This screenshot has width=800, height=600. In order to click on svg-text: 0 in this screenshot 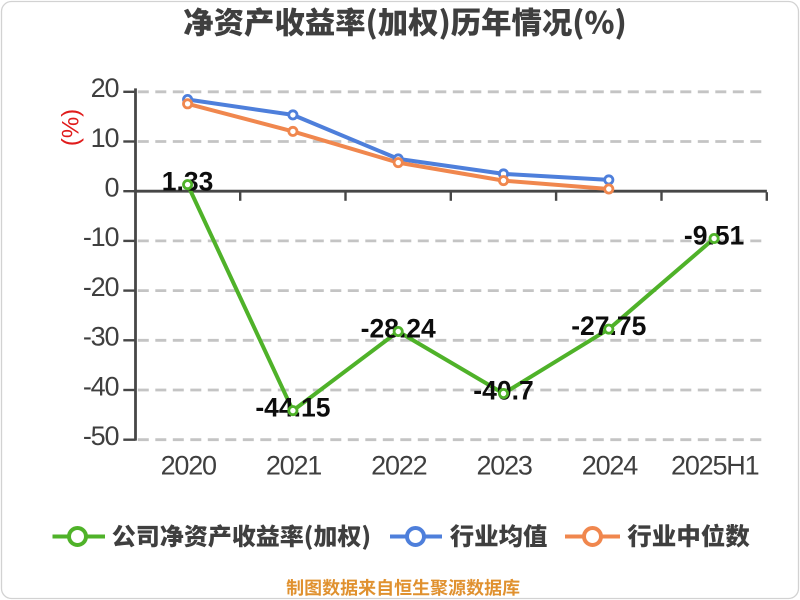, I will do `click(111, 188)`.